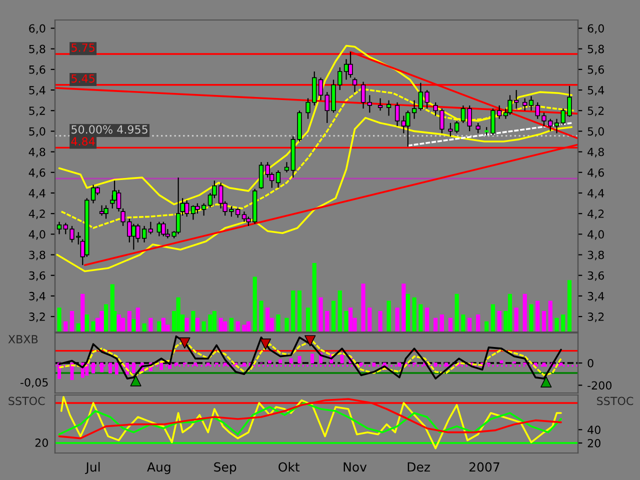  I want to click on y2-tick-label: 4,4, so click(596, 194).